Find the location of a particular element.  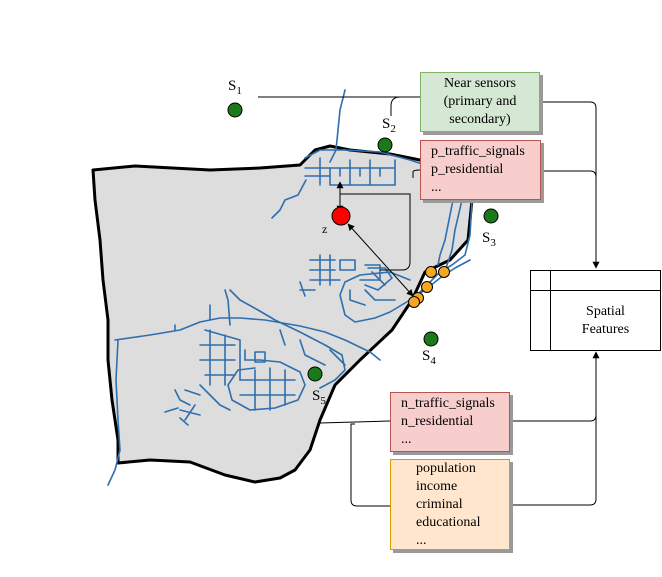

near-sensors-box: Near sensors (primary and secondary) is located at coordinates (480, 102).